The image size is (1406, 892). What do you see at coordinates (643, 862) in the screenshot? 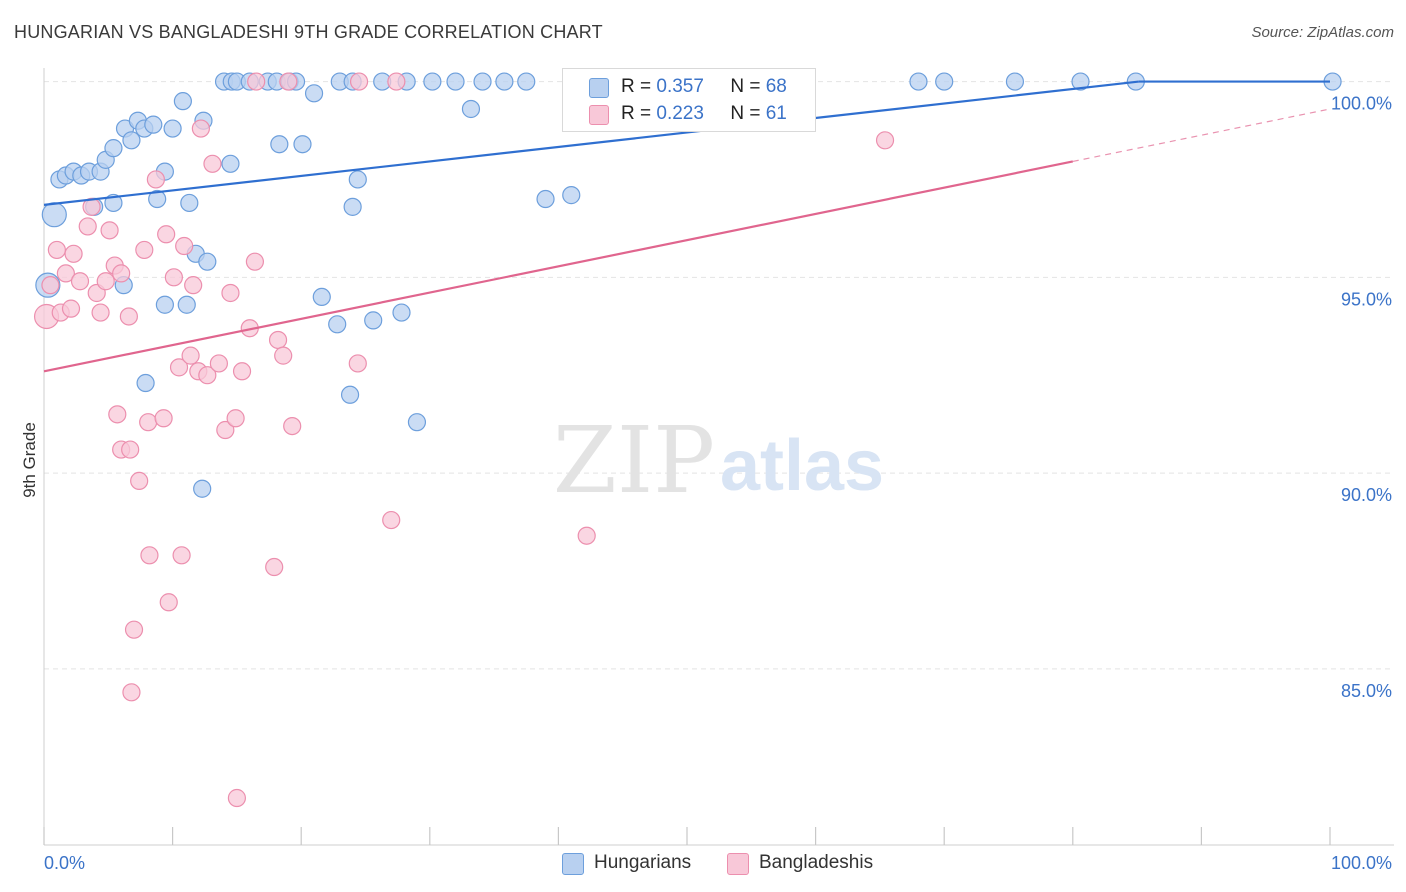
I see `bottom-legend-label: Hungarians` at bounding box center [643, 862].